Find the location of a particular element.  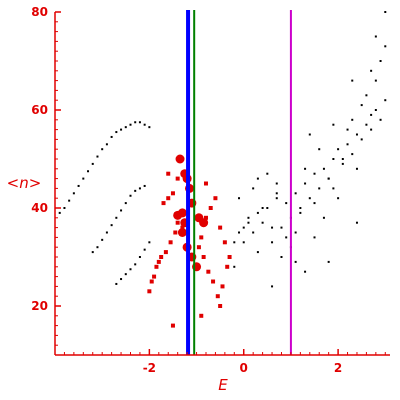

y-tick-label-3: 80 is located at coordinates (39, 12).